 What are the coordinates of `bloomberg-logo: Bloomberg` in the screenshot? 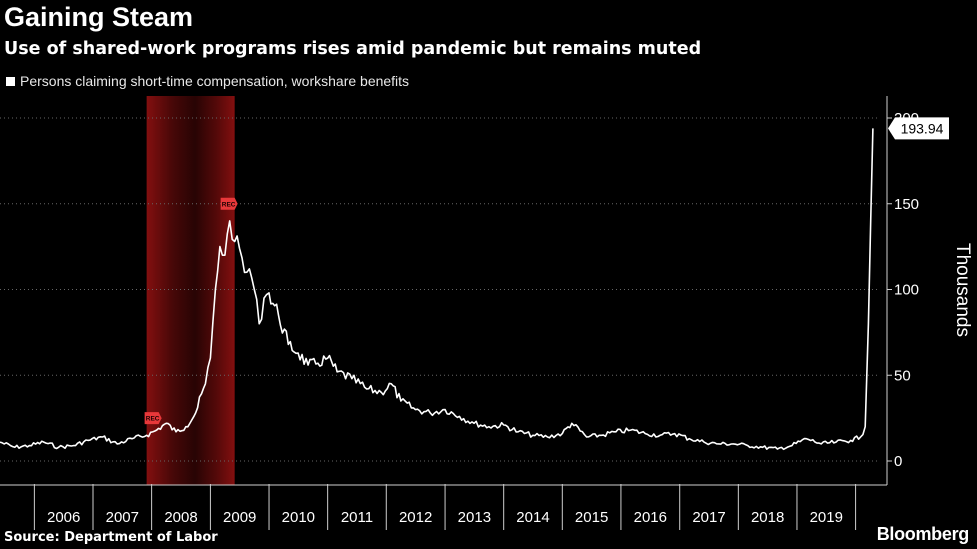 It's located at (923, 534).